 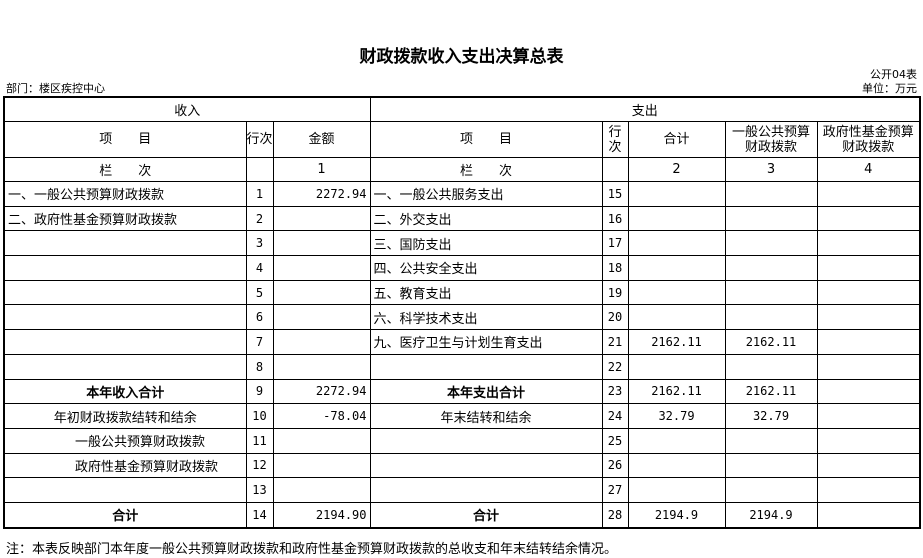 What do you see at coordinates (615, 465) in the screenshot?
I see `expense-line: 26` at bounding box center [615, 465].